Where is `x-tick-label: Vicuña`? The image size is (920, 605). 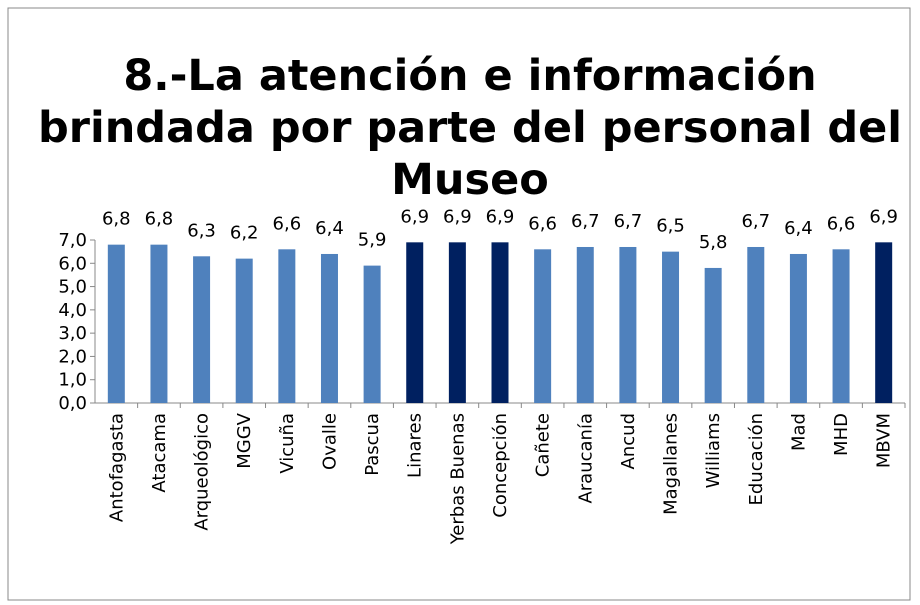
x-tick-label: Vicuña is located at coordinates (287, 443).